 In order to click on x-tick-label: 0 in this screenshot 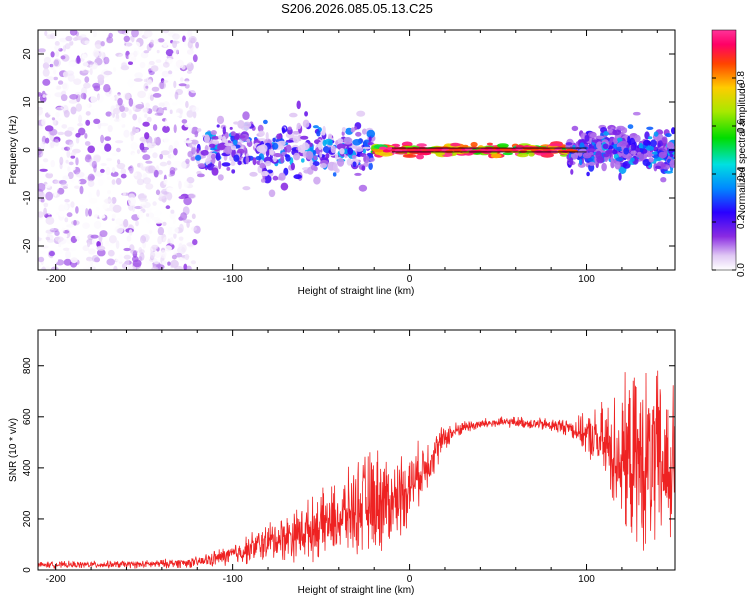, I will do `click(410, 279)`.